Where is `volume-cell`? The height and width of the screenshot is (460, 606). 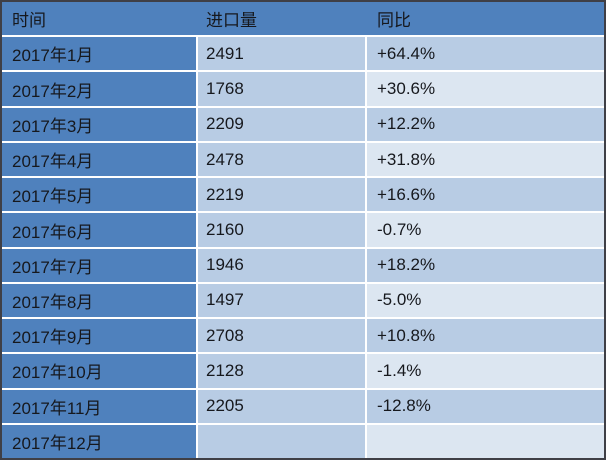 volume-cell is located at coordinates (281, 441).